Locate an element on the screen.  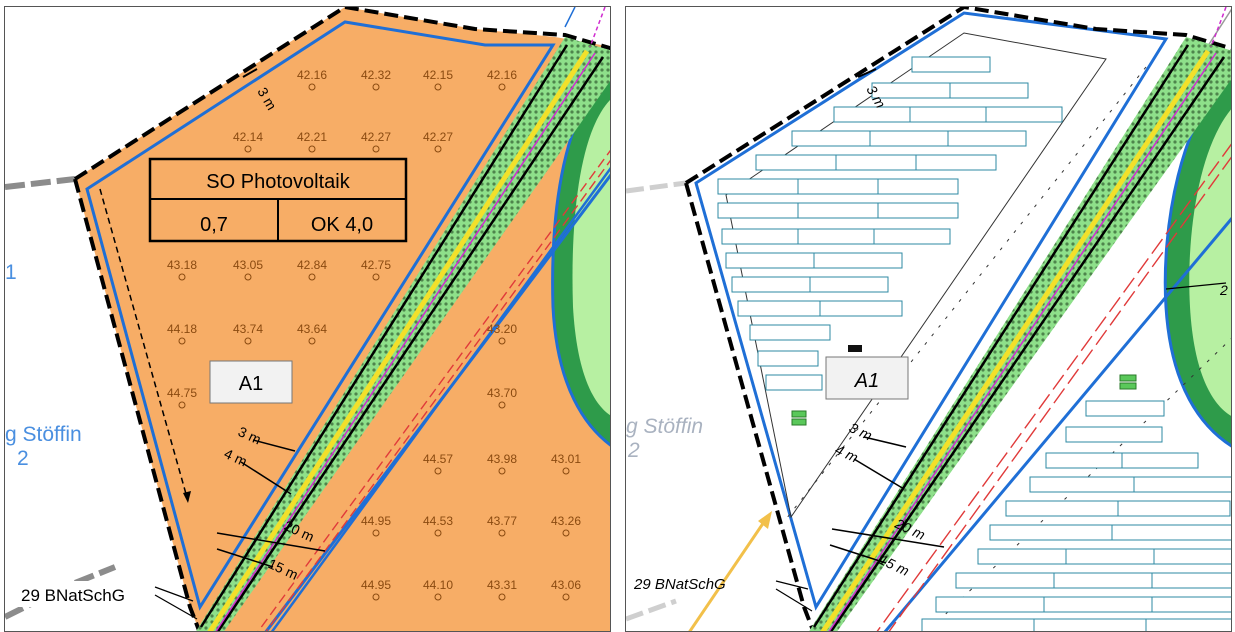
elevation-value: 42.16 is located at coordinates (502, 75).